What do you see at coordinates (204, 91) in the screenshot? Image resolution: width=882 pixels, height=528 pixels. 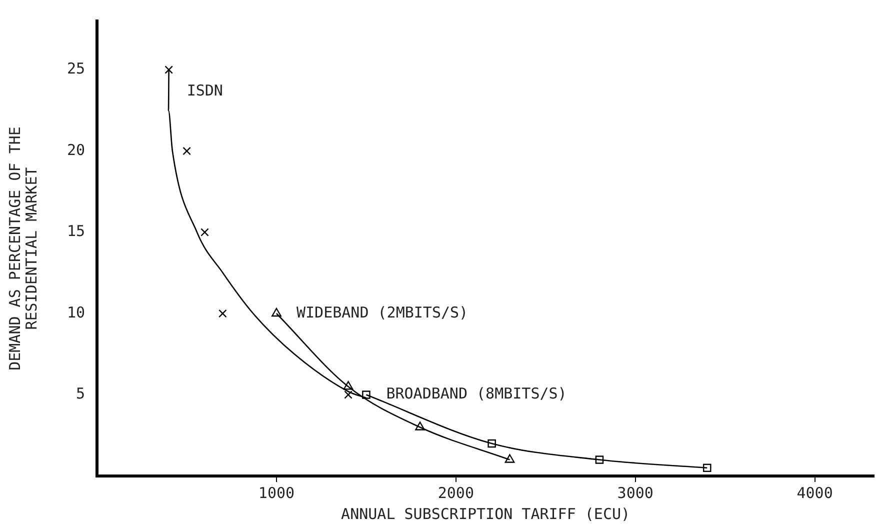 I see `series-label: ISDN` at bounding box center [204, 91].